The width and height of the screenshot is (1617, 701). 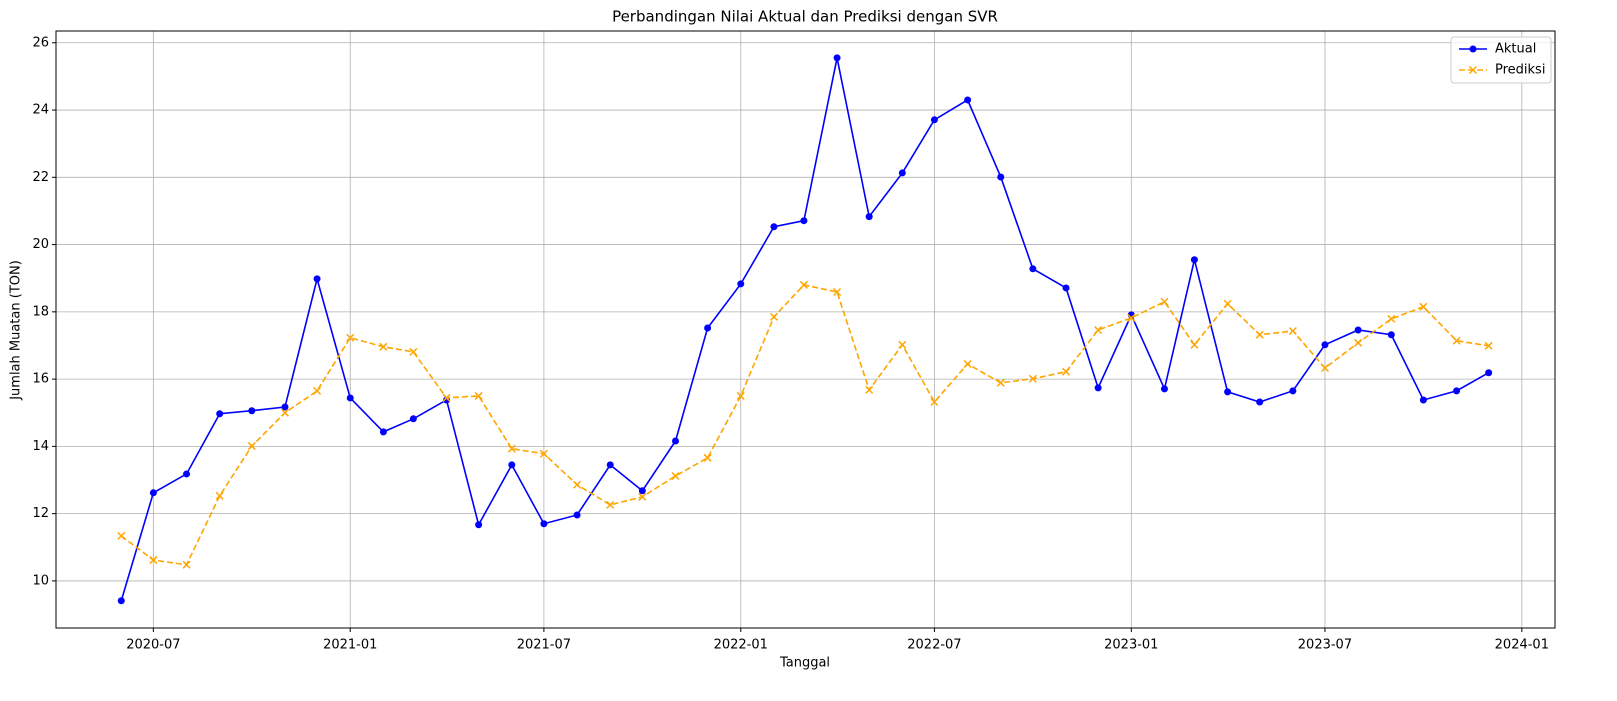 What do you see at coordinates (40, 42) in the screenshot?
I see `y-tick-label: 26` at bounding box center [40, 42].